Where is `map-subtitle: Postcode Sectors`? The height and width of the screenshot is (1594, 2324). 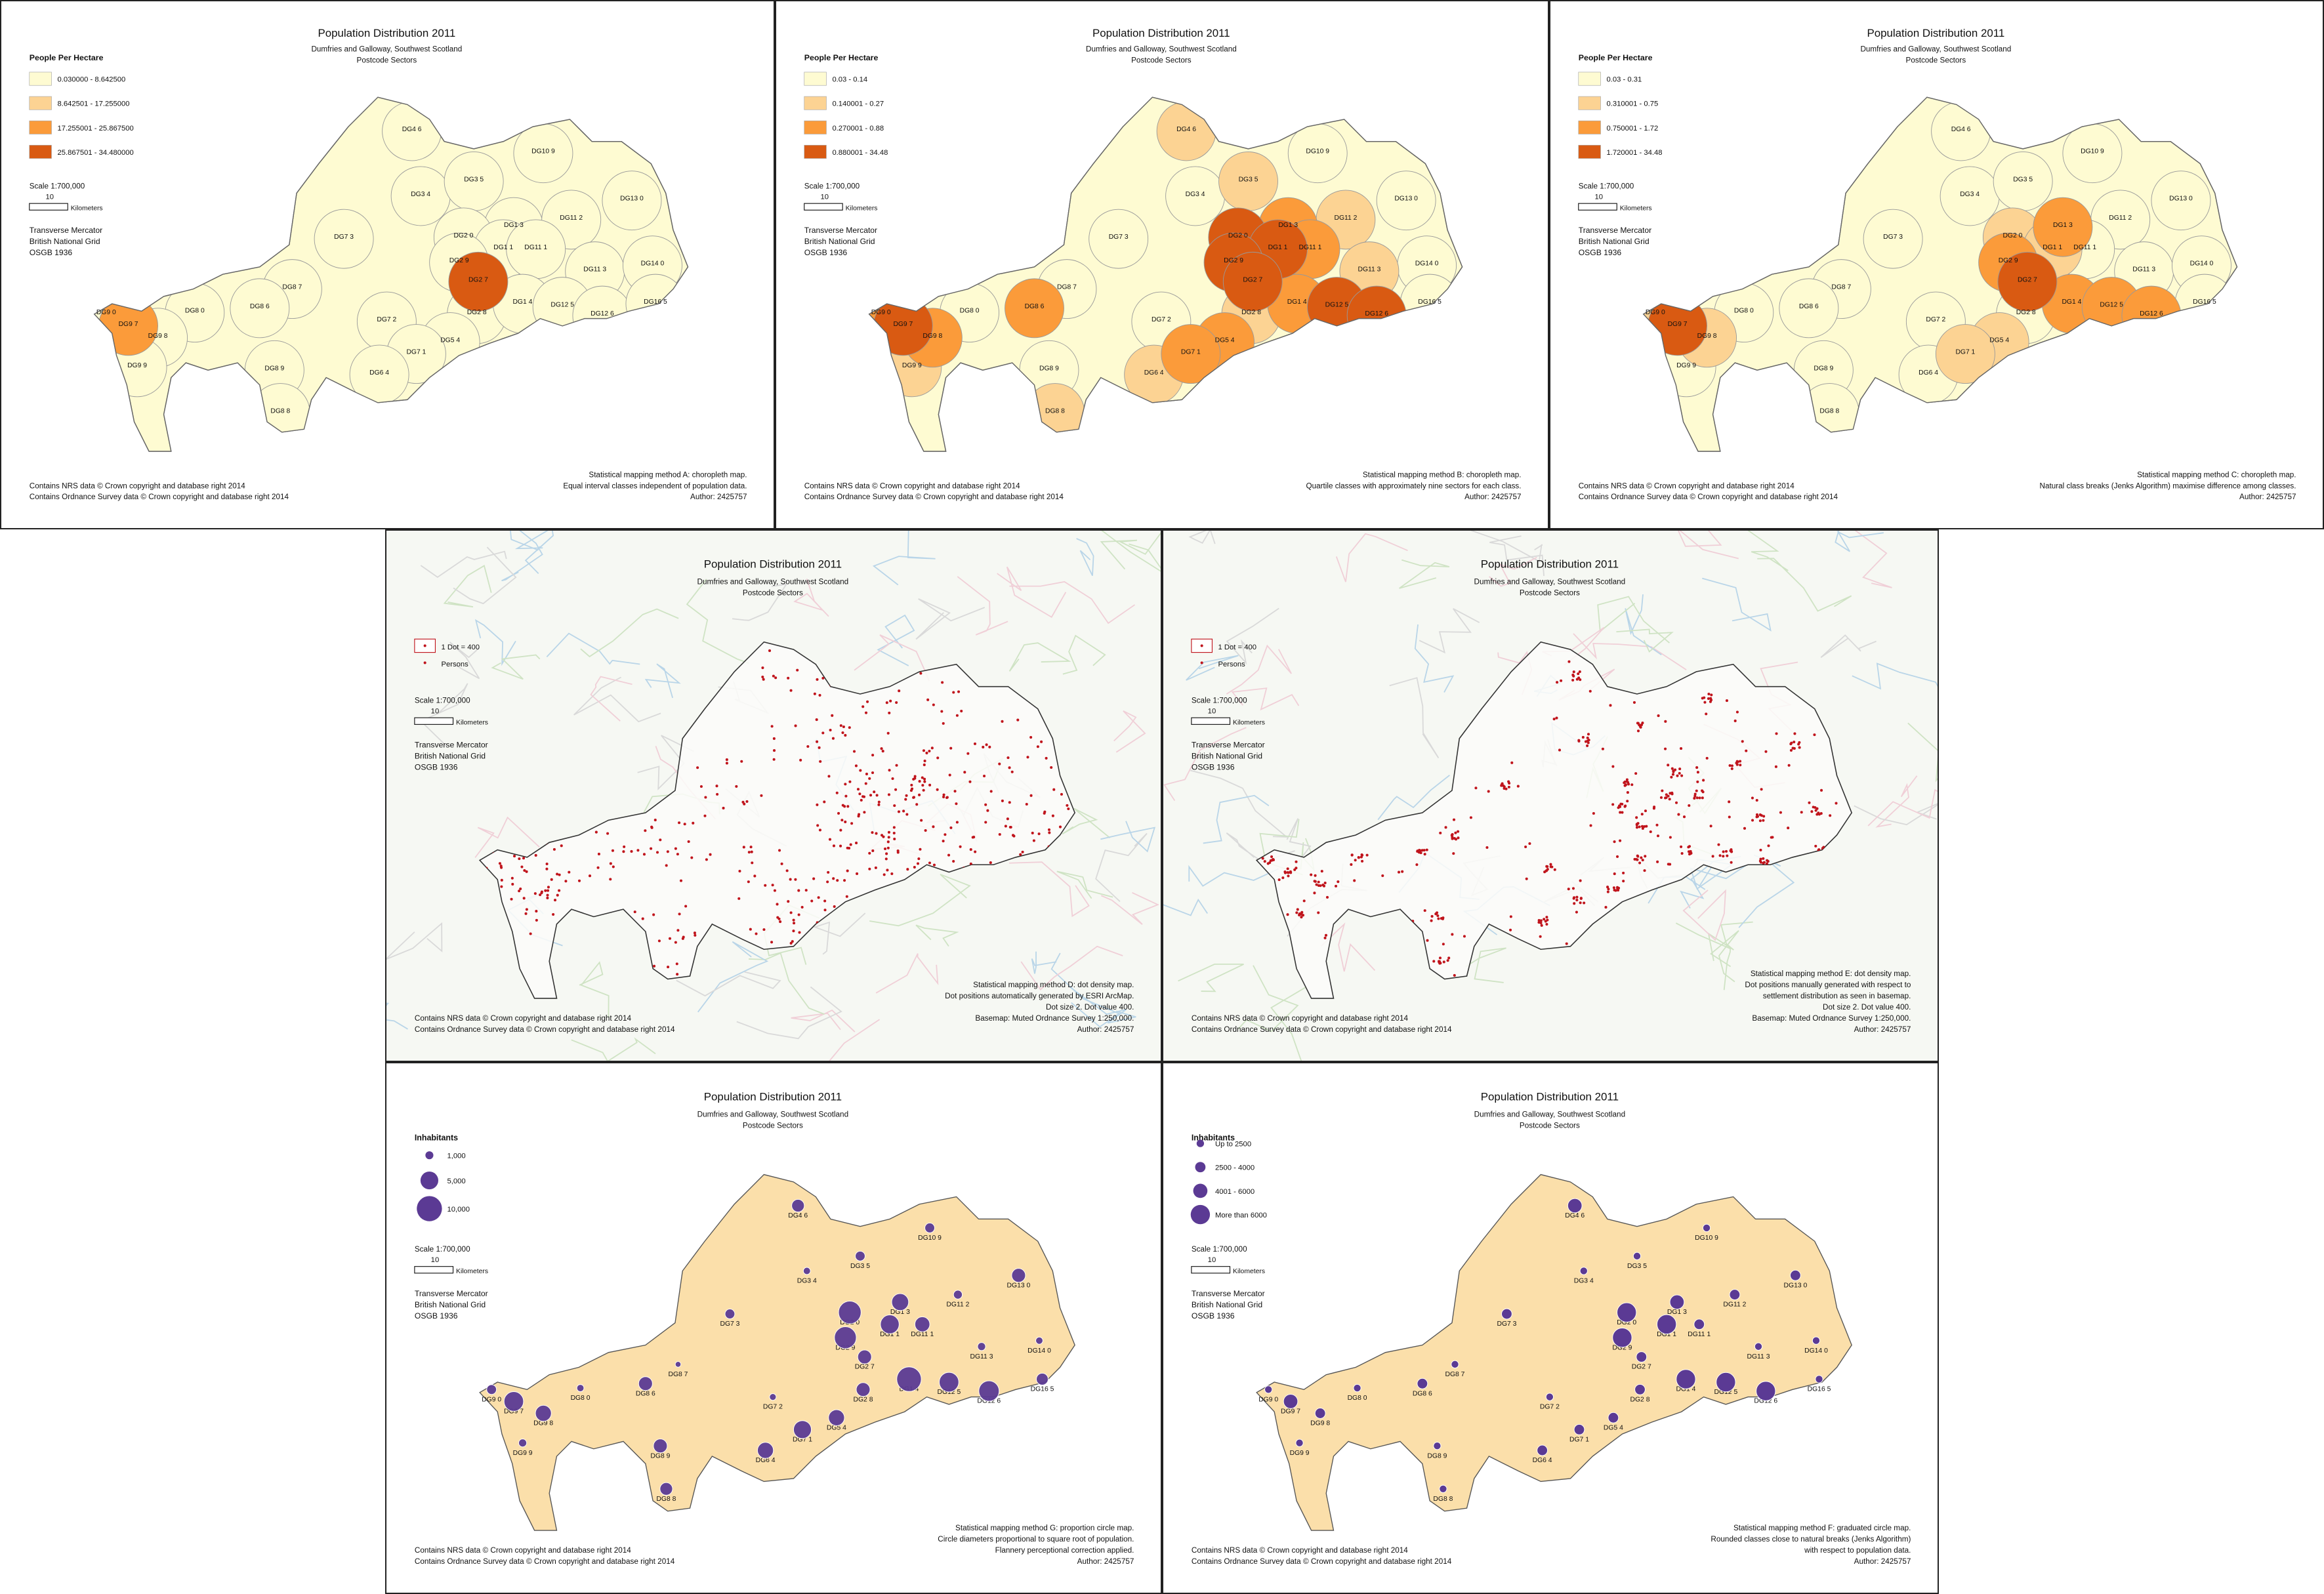 map-subtitle: Postcode Sectors is located at coordinates (773, 592).